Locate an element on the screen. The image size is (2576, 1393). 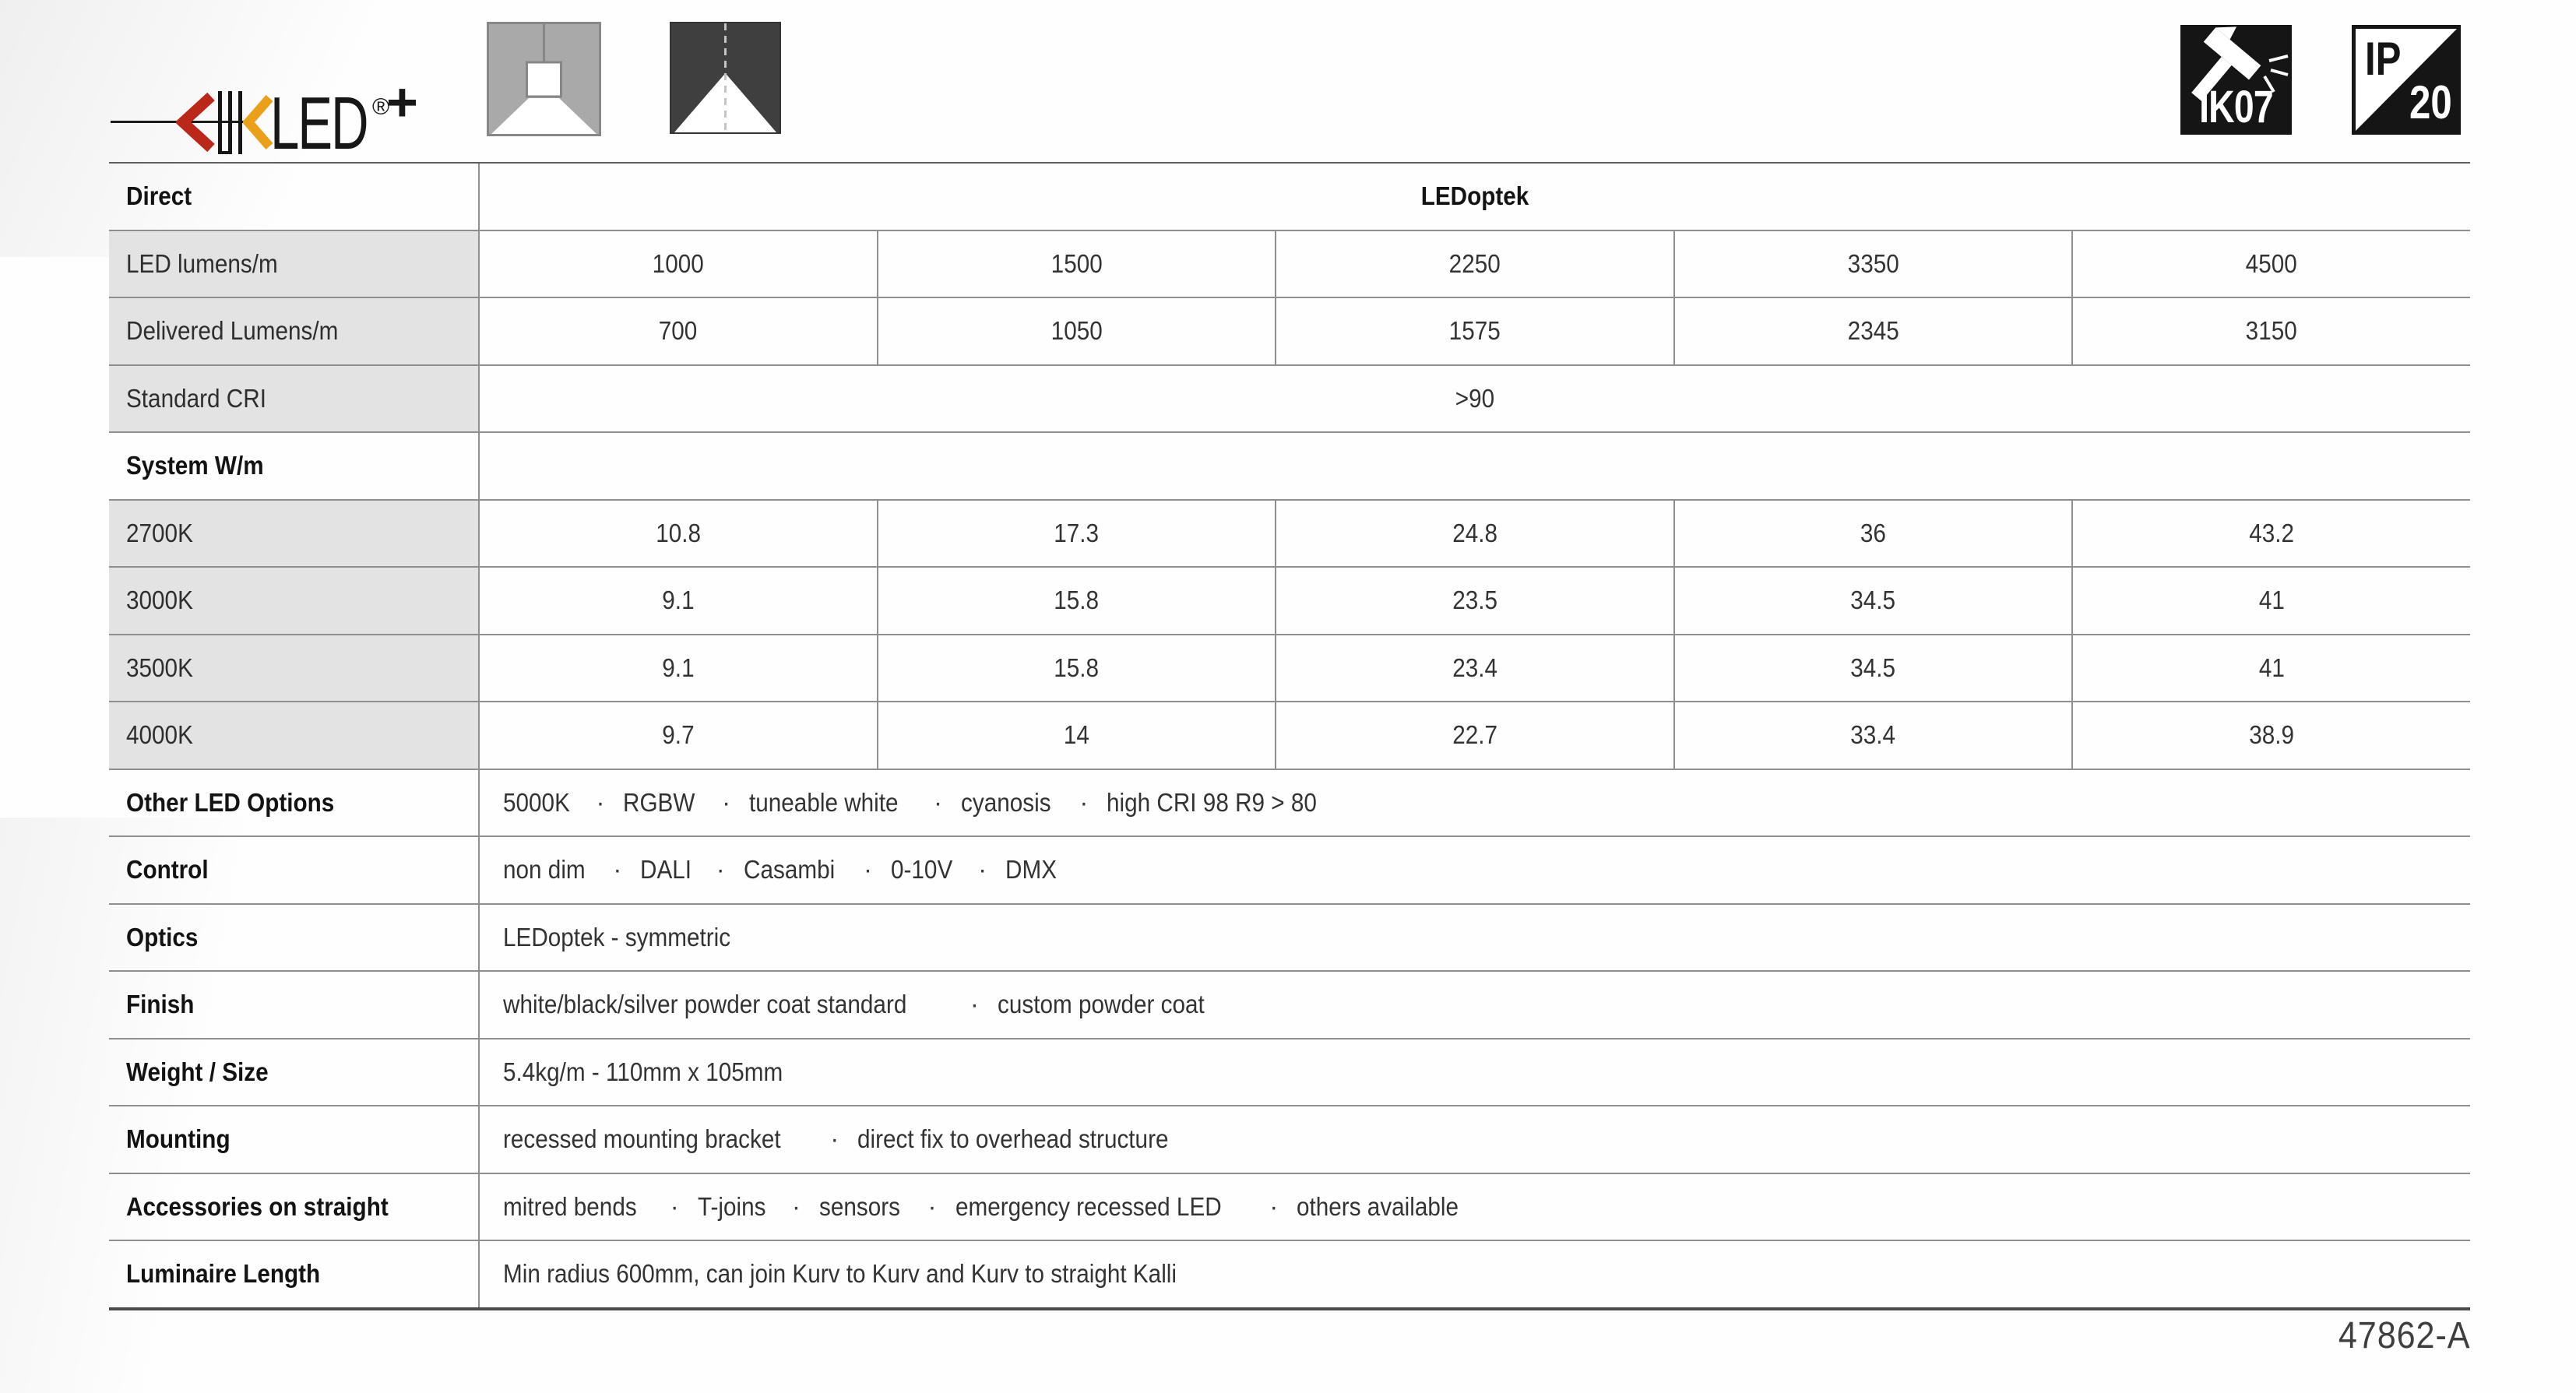
hammer-icon is located at coordinates (2240, 64).